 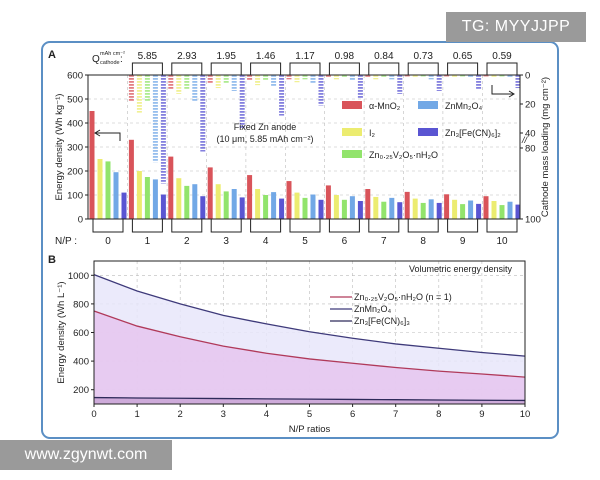 What do you see at coordinates (309, 315) in the screenshot?
I see `series-line` at bounding box center [309, 315].